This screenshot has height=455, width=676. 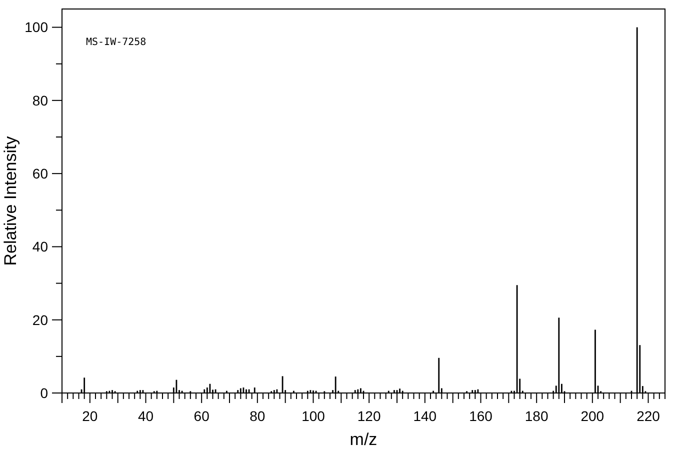 What do you see at coordinates (40, 320) in the screenshot?
I see `y-tick-label: 20` at bounding box center [40, 320].